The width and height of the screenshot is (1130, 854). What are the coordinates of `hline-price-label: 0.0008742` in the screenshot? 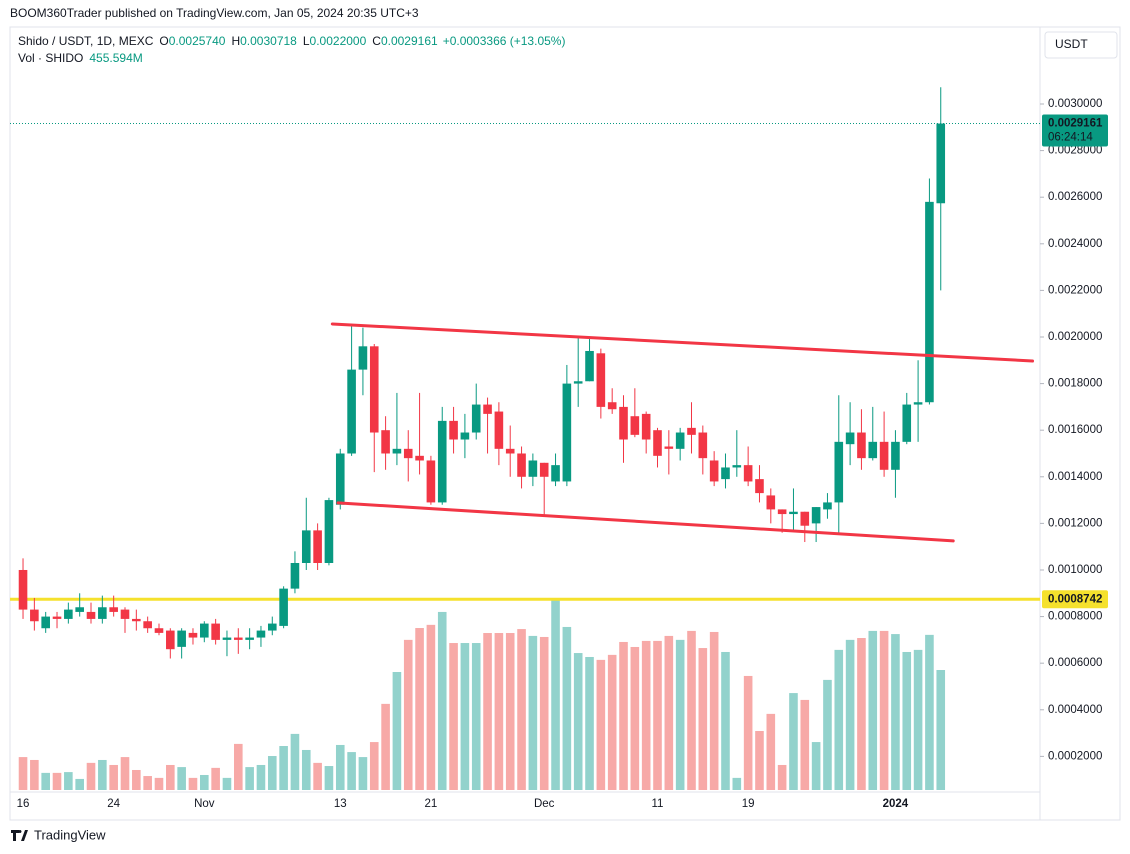 It's located at (1075, 599).